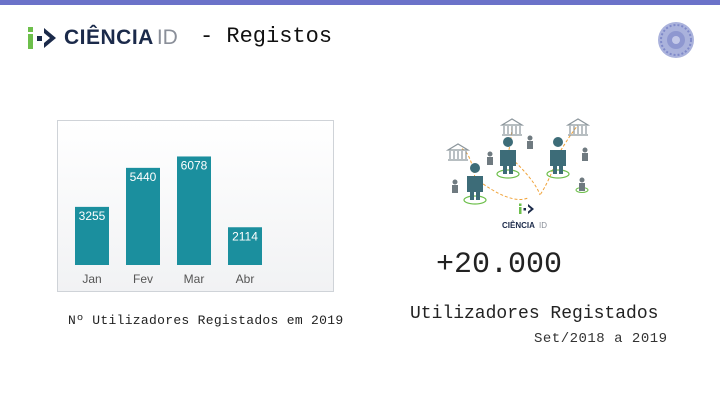 This screenshot has height=405, width=720. What do you see at coordinates (534, 314) in the screenshot?
I see `total-users-label: Utilizadores Registados` at bounding box center [534, 314].